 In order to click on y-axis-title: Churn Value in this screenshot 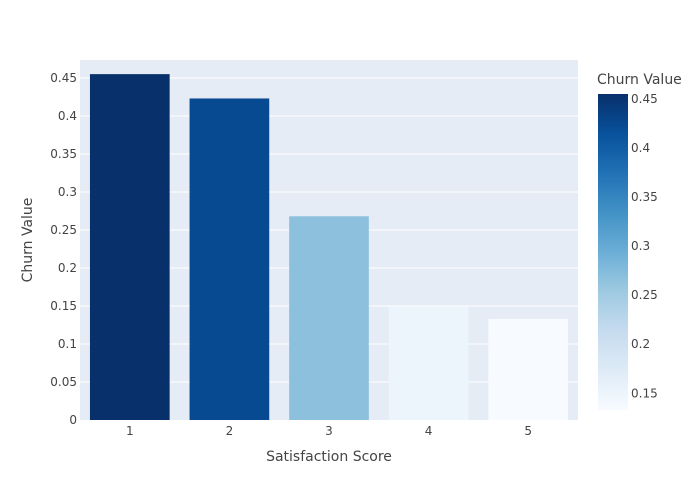, I will do `click(28, 240)`.